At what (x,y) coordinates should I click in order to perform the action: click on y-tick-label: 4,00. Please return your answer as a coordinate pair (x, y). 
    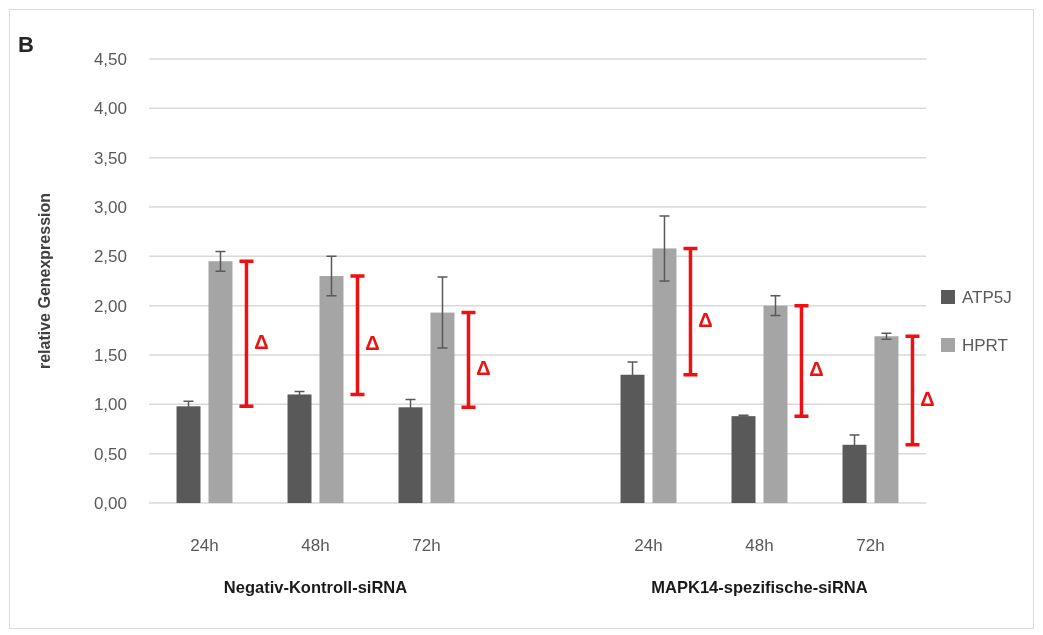
    Looking at the image, I should click on (110, 109).